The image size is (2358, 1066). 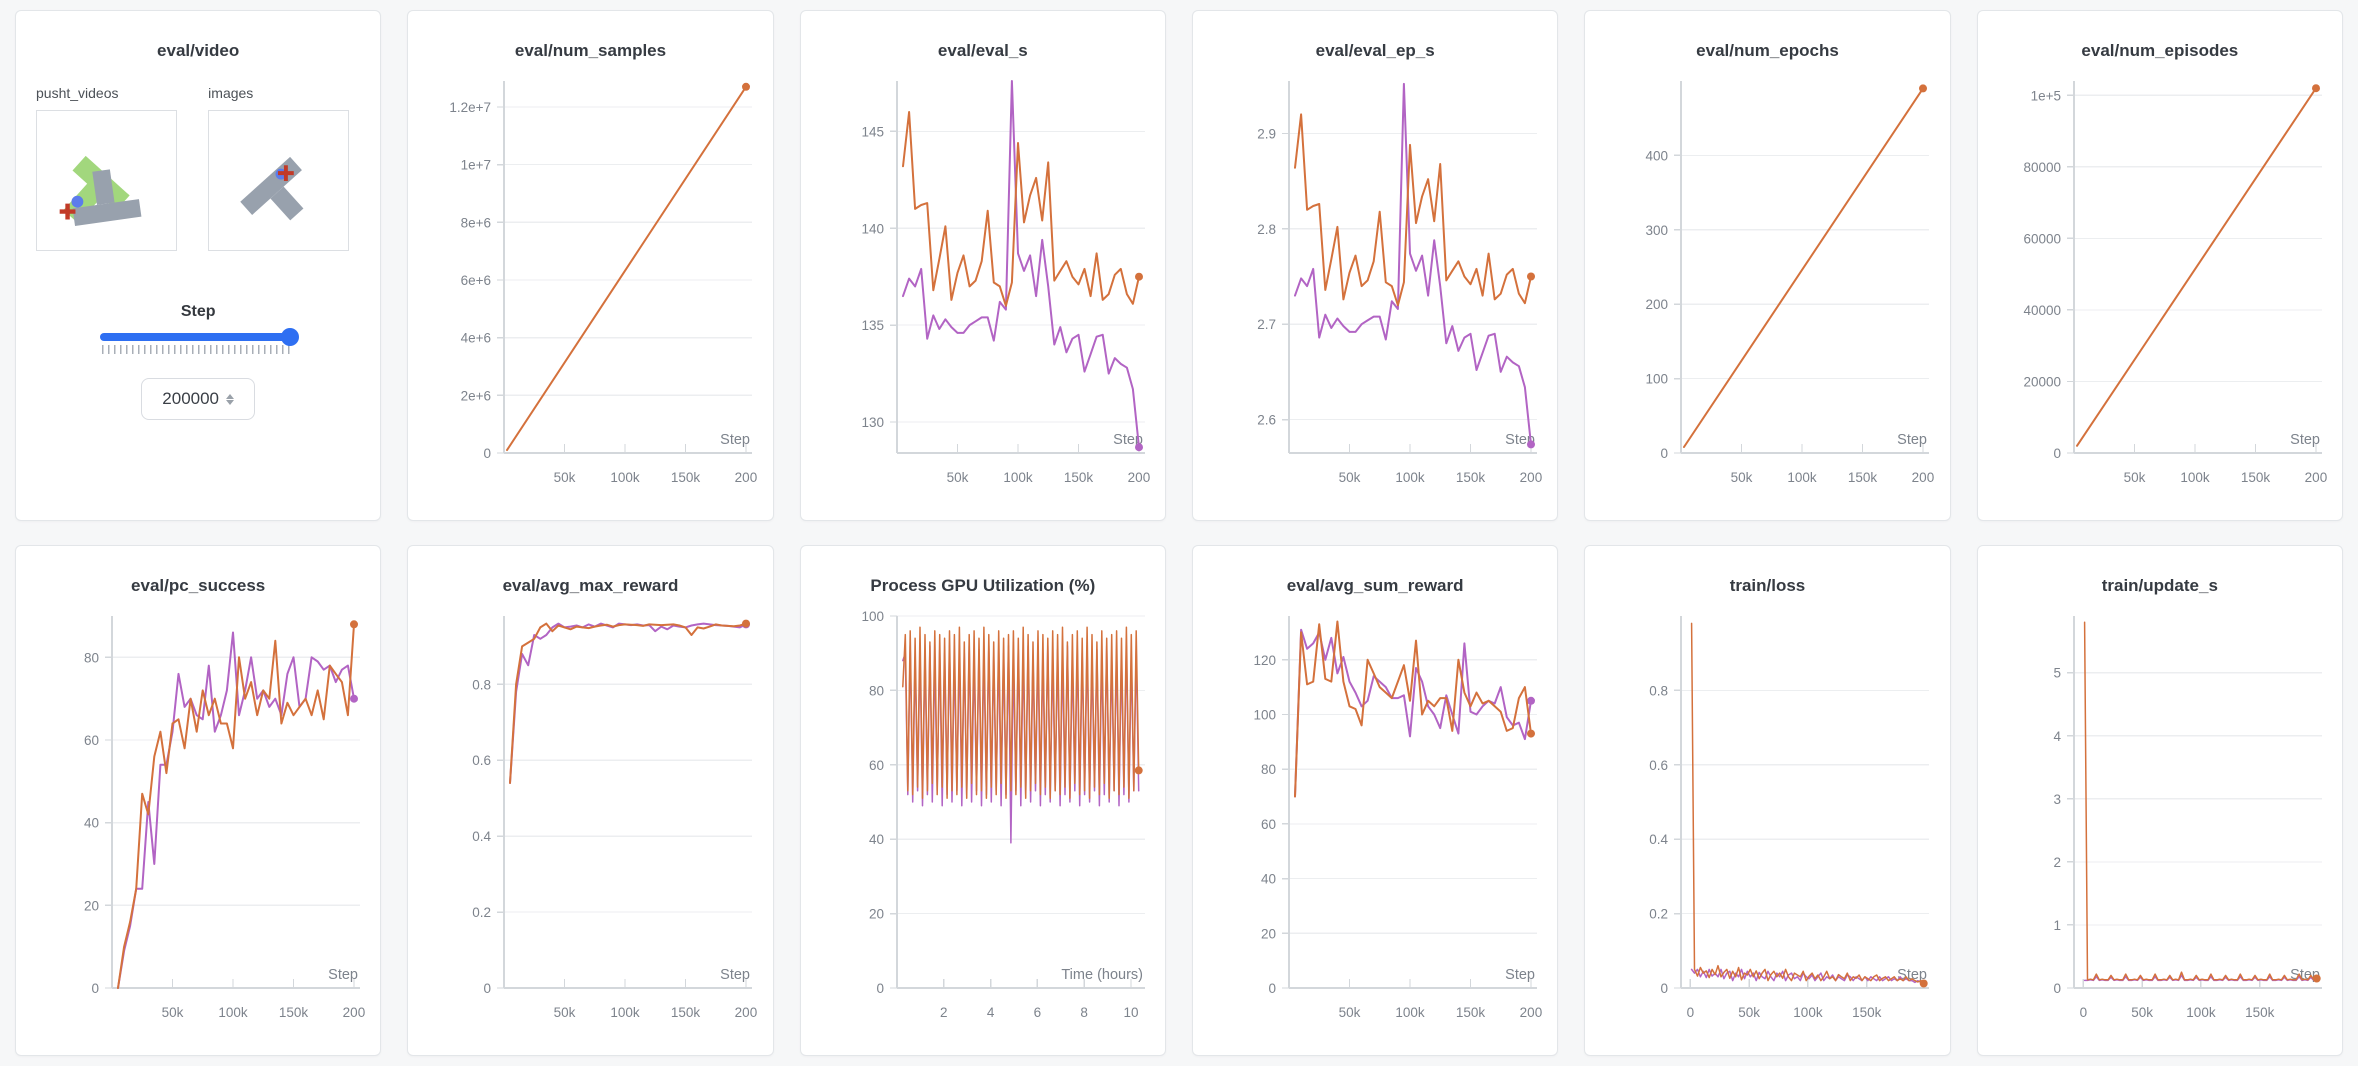 What do you see at coordinates (1266, 324) in the screenshot?
I see `y-tick-label: 2.7` at bounding box center [1266, 324].